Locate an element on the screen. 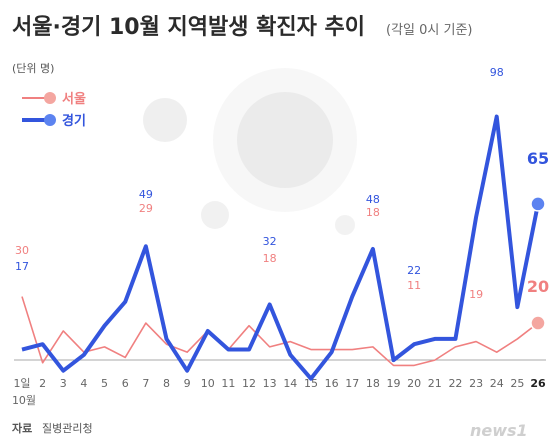 This screenshot has width=560, height=448. data-label-seoul: 19 is located at coordinates (476, 294).